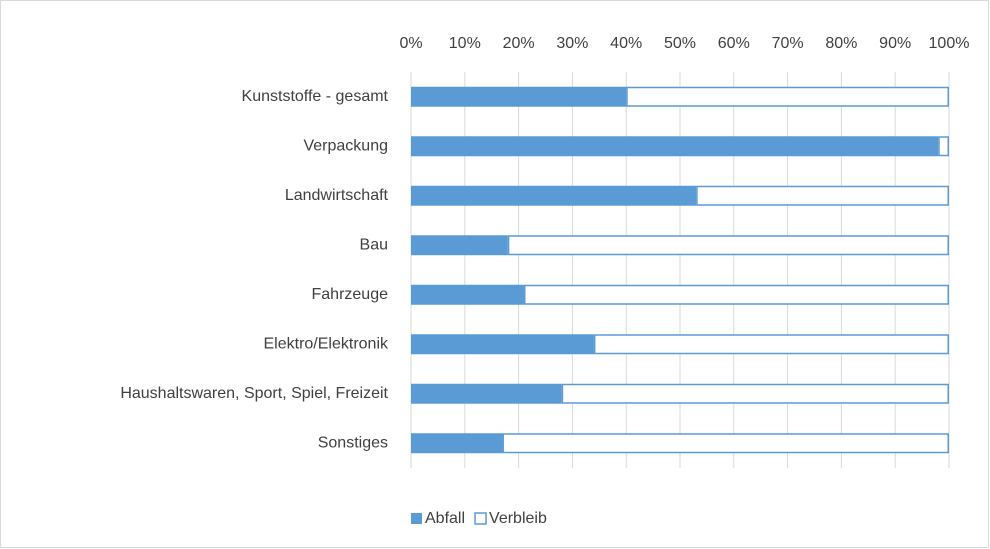 This screenshot has height=549, width=990. Describe the element at coordinates (734, 43) in the screenshot. I see `x-tick-label: 60%` at that location.